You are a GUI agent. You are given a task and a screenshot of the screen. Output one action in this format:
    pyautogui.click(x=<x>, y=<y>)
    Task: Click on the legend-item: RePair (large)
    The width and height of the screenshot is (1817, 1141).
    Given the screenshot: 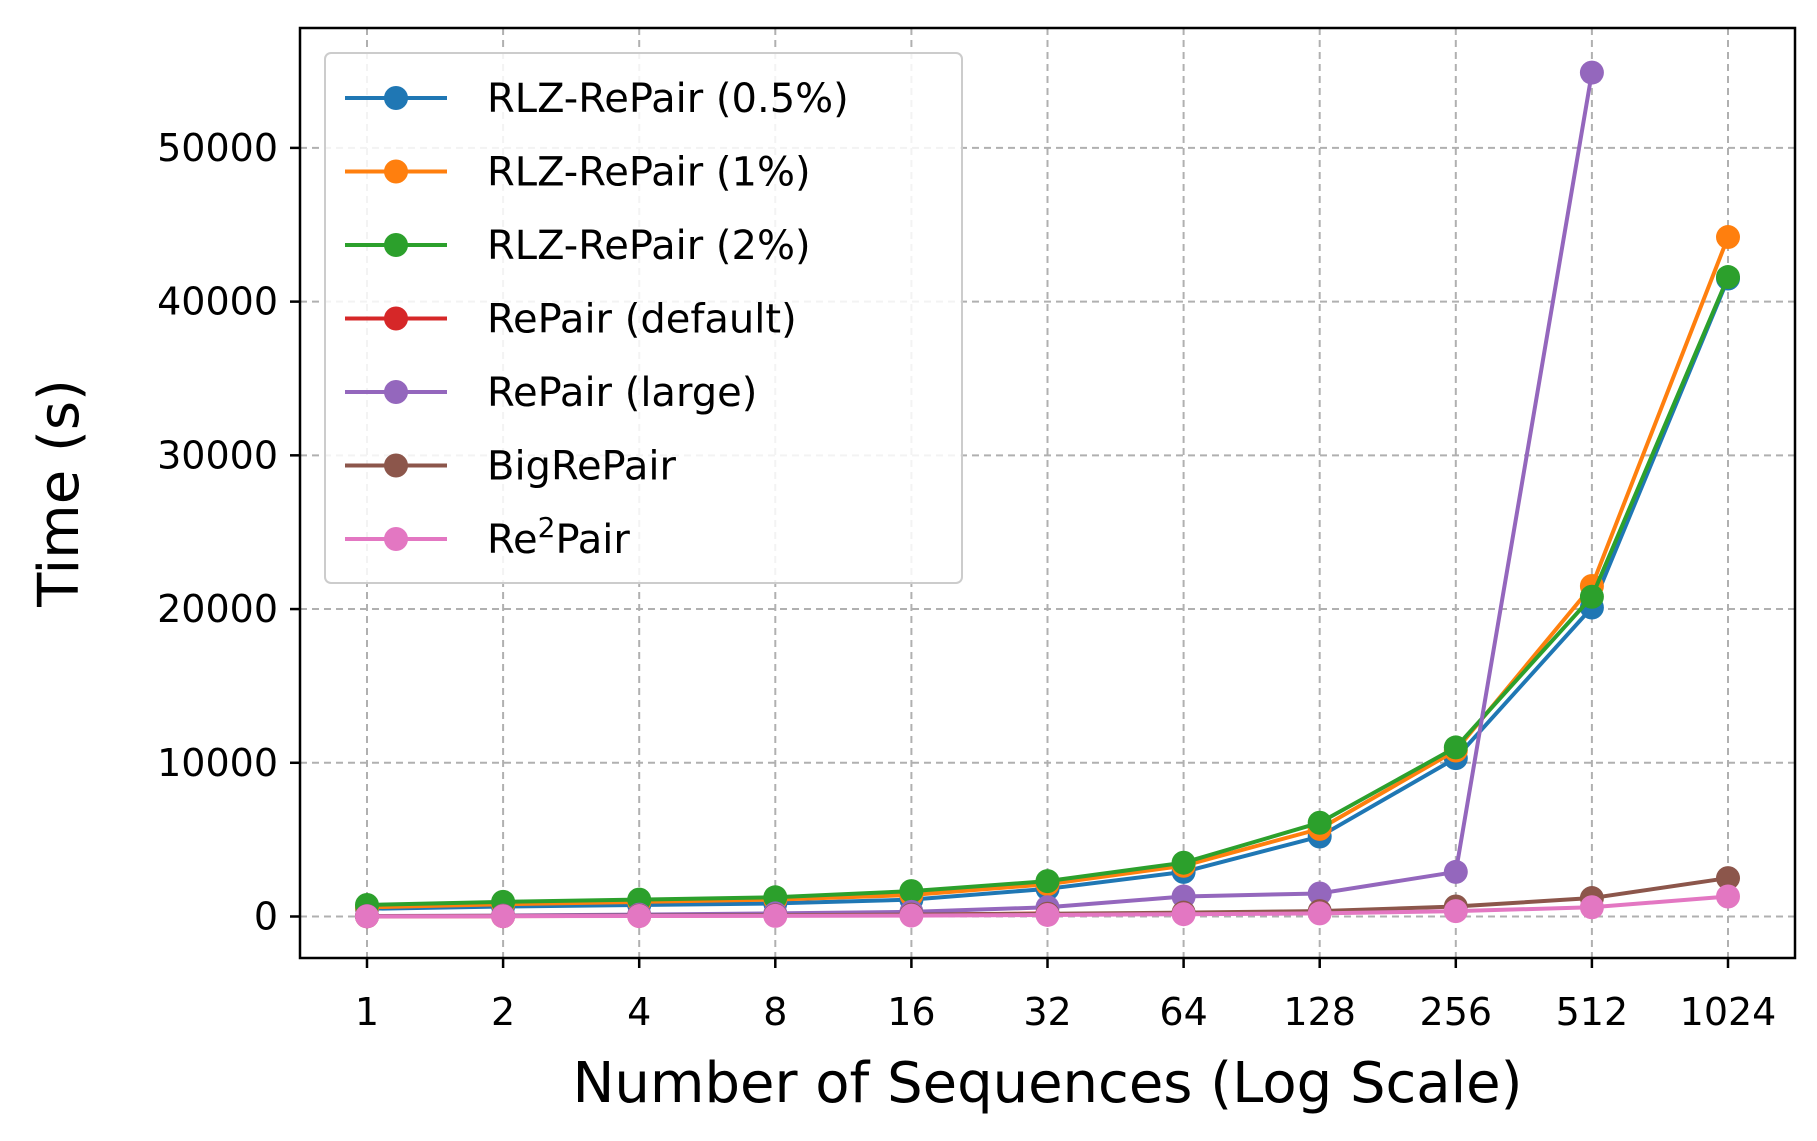 What is the action you would take?
    pyautogui.click(x=551, y=393)
    